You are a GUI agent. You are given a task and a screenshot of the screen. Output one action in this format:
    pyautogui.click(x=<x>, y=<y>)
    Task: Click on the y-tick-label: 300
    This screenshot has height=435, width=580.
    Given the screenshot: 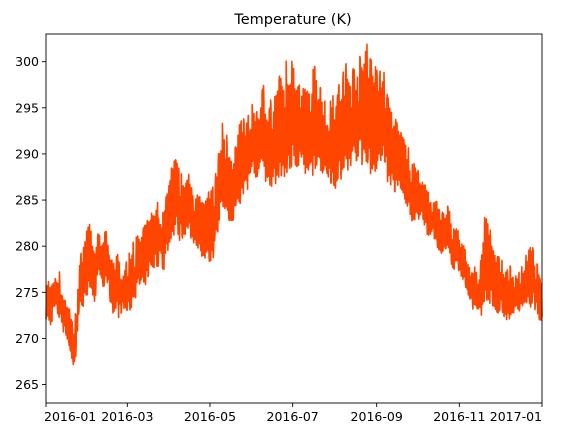 What is the action you would take?
    pyautogui.click(x=27, y=61)
    